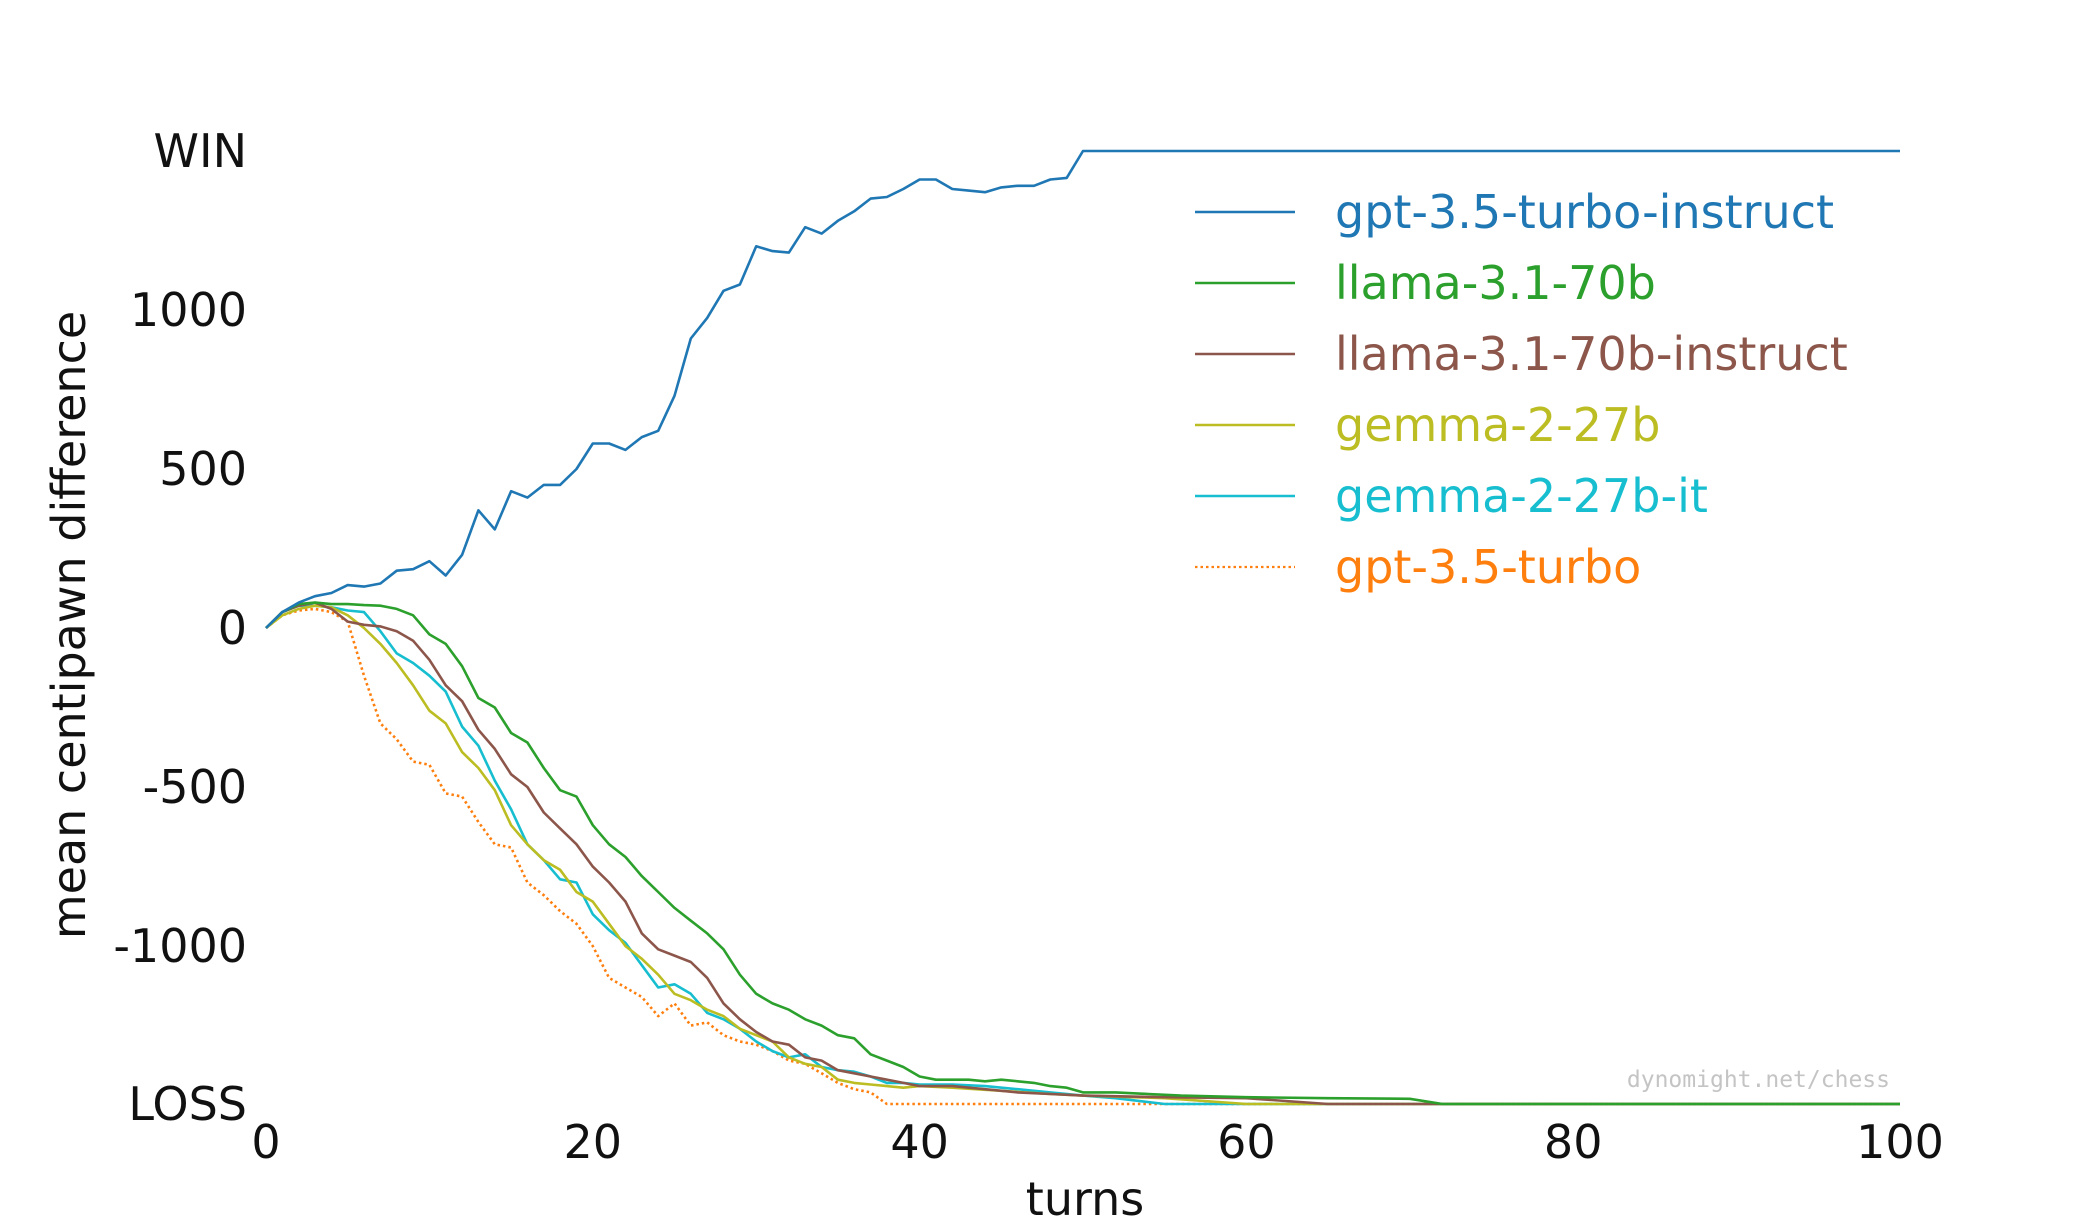 This screenshot has height=1225, width=2100. Describe the element at coordinates (1900, 1142) in the screenshot. I see `x-tick-label: 100` at that location.